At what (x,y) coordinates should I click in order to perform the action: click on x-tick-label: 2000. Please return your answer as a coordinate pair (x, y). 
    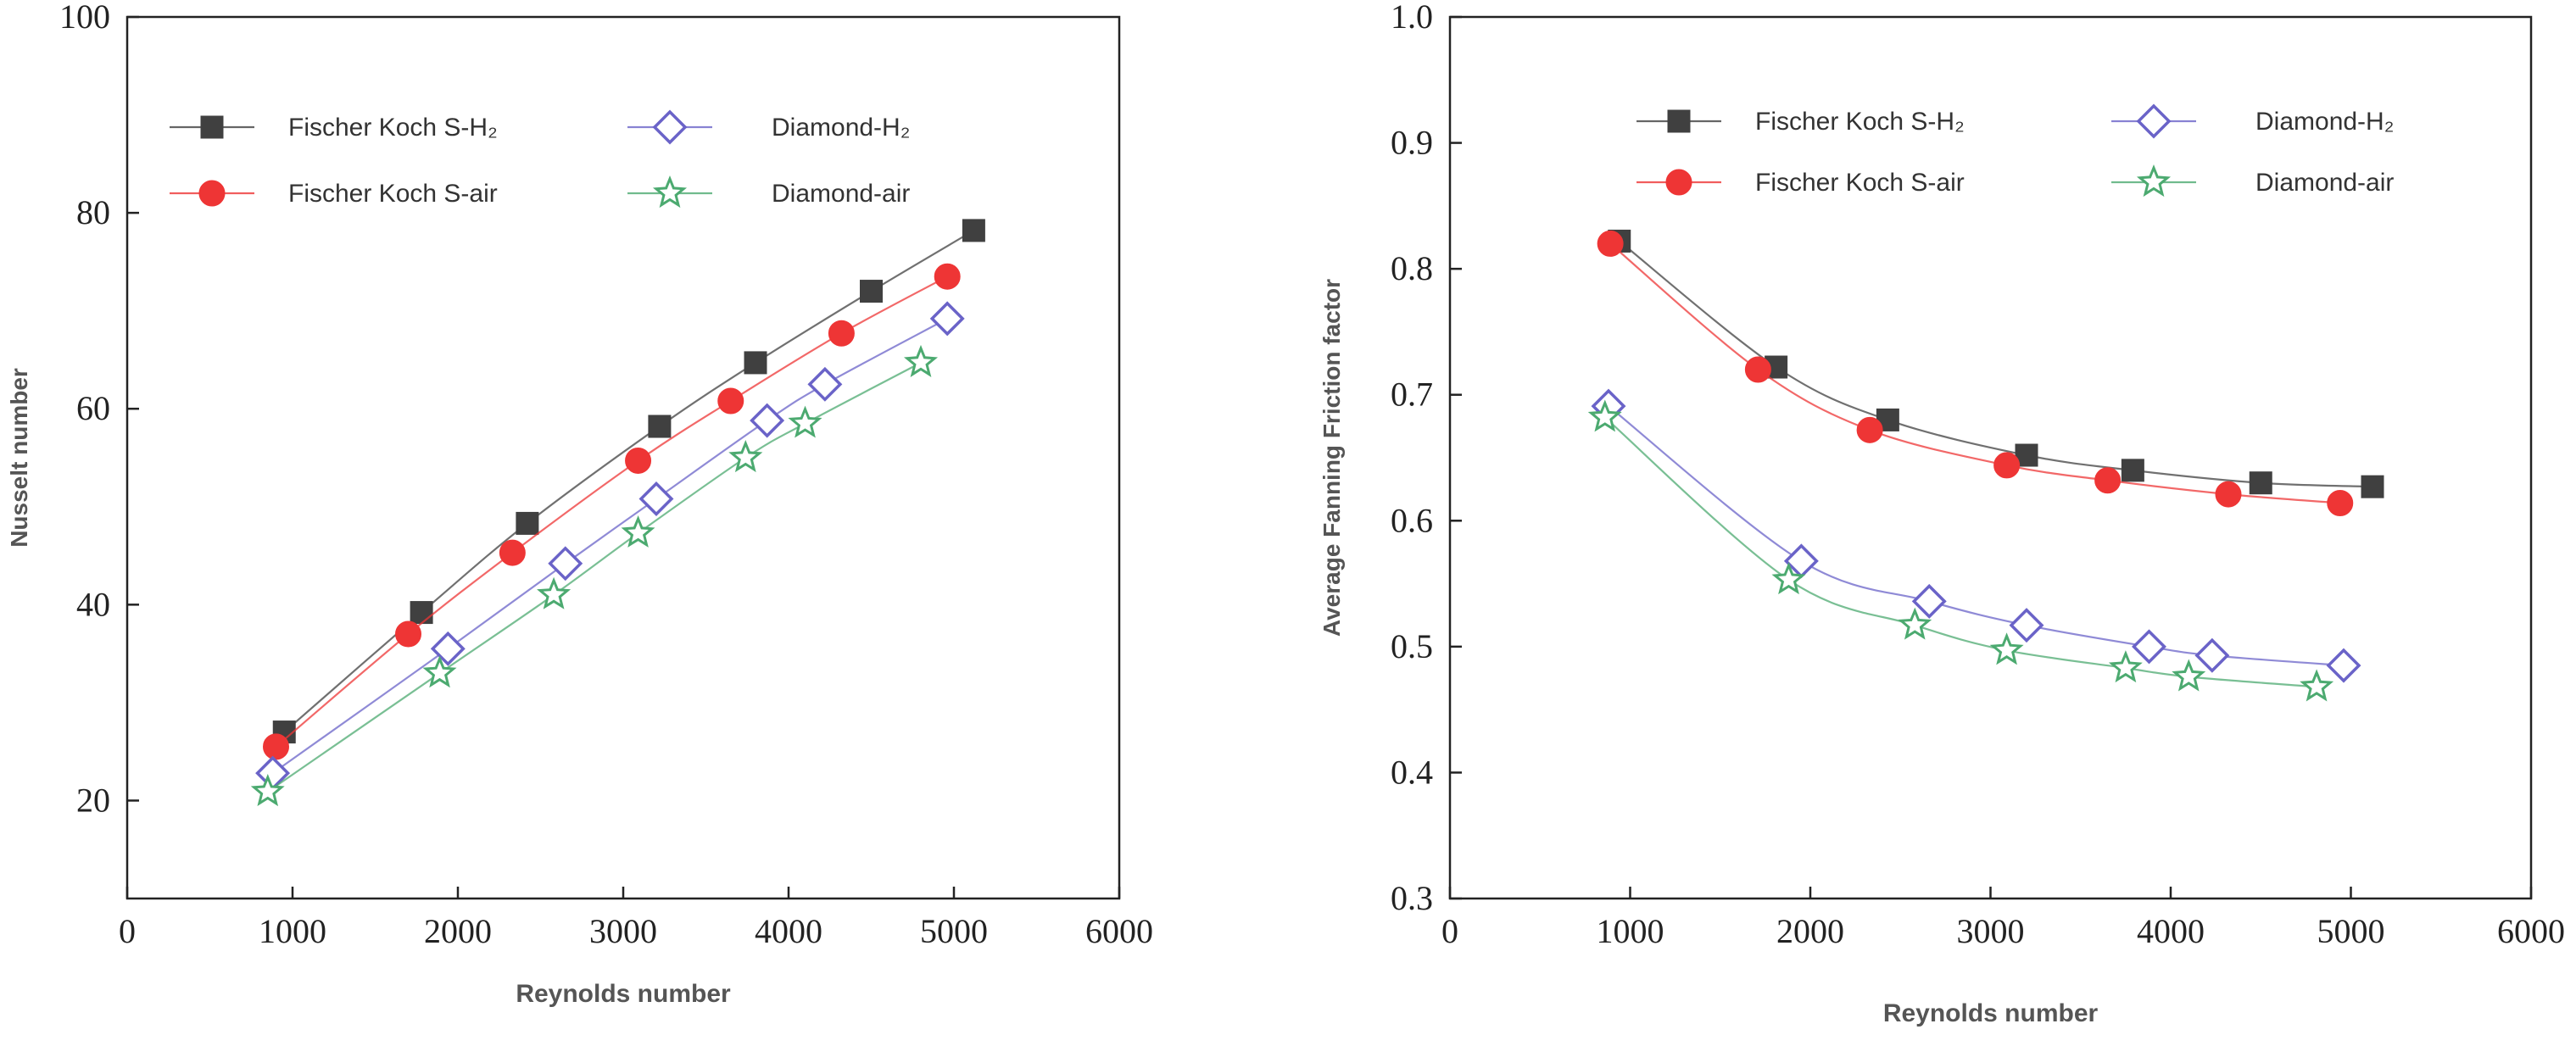
    Looking at the image, I should click on (1810, 931).